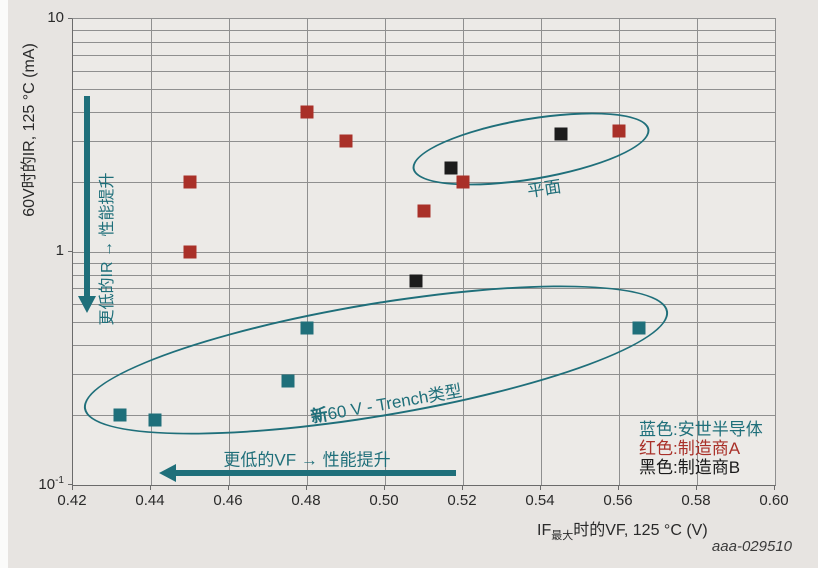 This screenshot has width=818, height=568. What do you see at coordinates (696, 500) in the screenshot?
I see `x-tick-label: 0.58` at bounding box center [696, 500].